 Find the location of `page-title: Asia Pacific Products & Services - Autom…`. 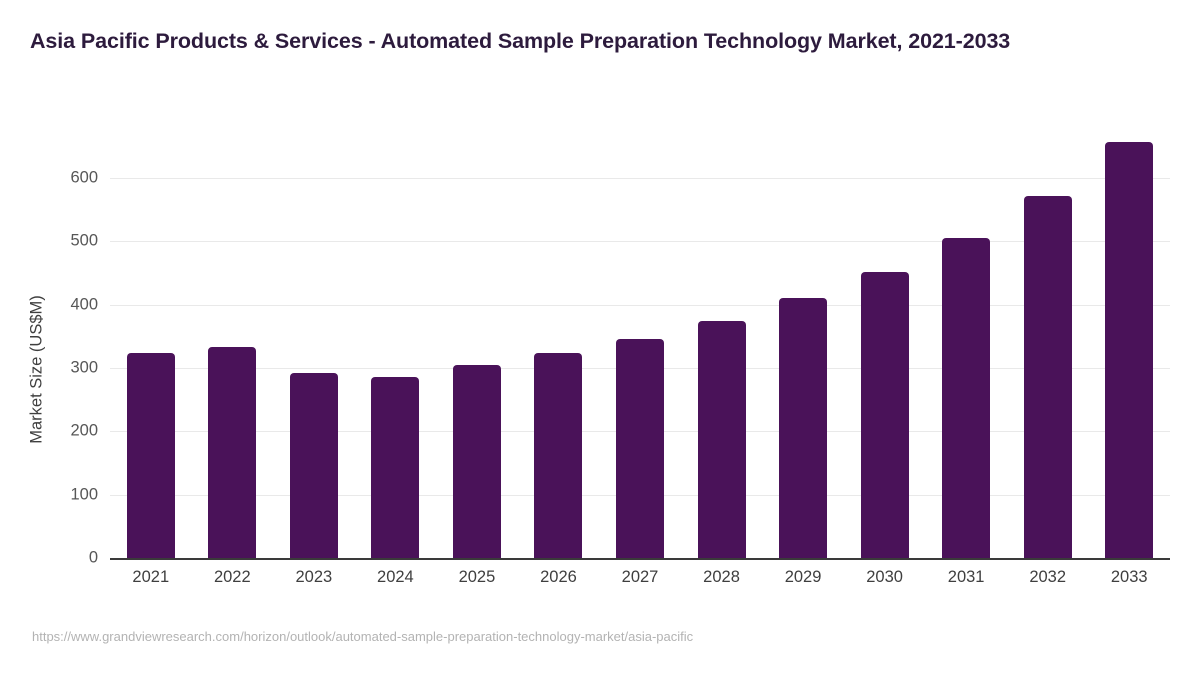

page-title: Asia Pacific Products & Services - Autom… is located at coordinates (520, 41).